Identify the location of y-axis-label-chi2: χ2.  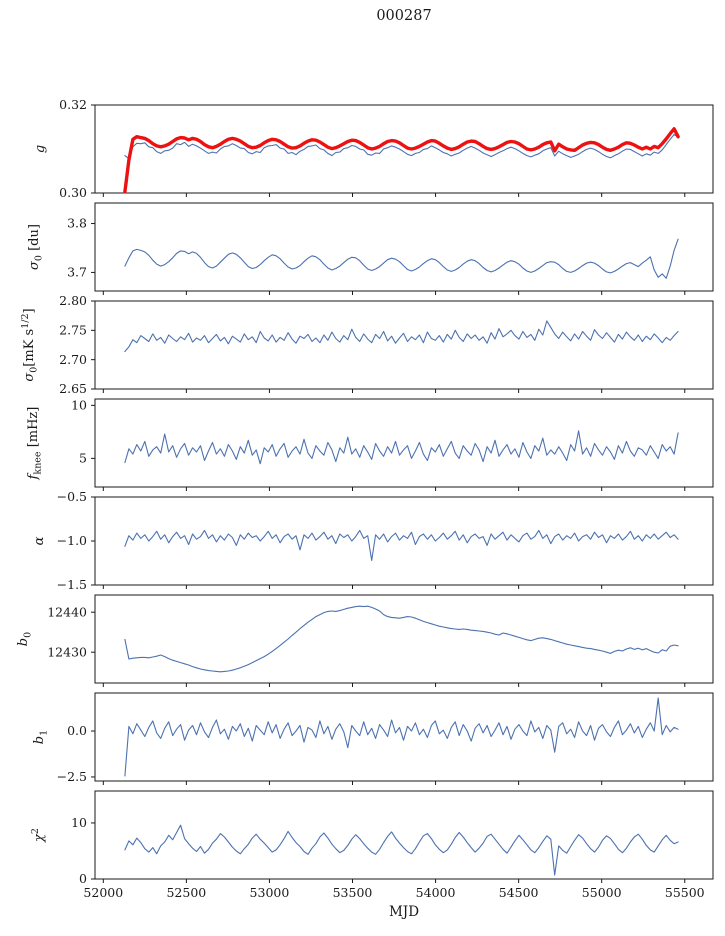
(38, 835).